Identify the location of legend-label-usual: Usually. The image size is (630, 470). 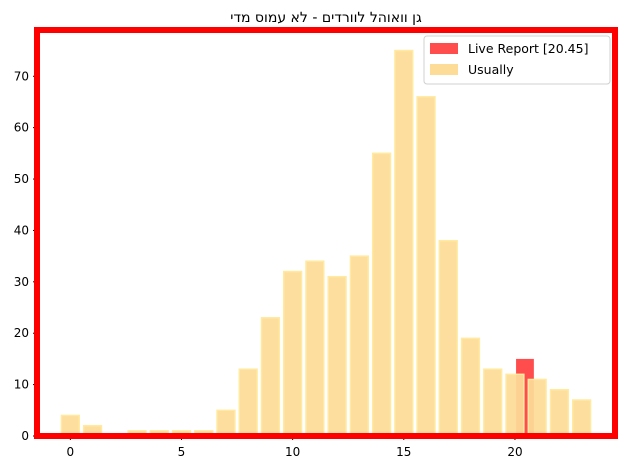
(491, 69).